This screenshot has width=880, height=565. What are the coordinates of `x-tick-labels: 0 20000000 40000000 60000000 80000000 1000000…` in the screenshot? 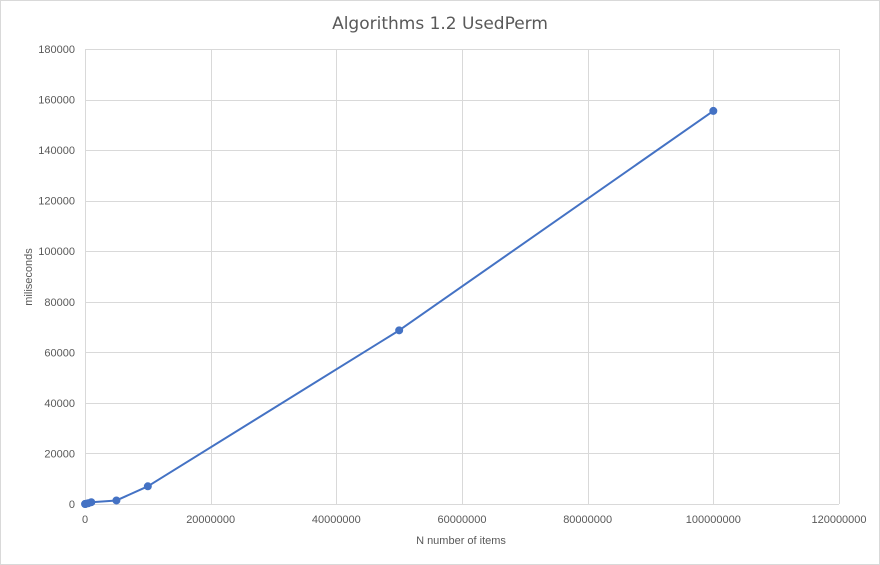 It's located at (474, 520).